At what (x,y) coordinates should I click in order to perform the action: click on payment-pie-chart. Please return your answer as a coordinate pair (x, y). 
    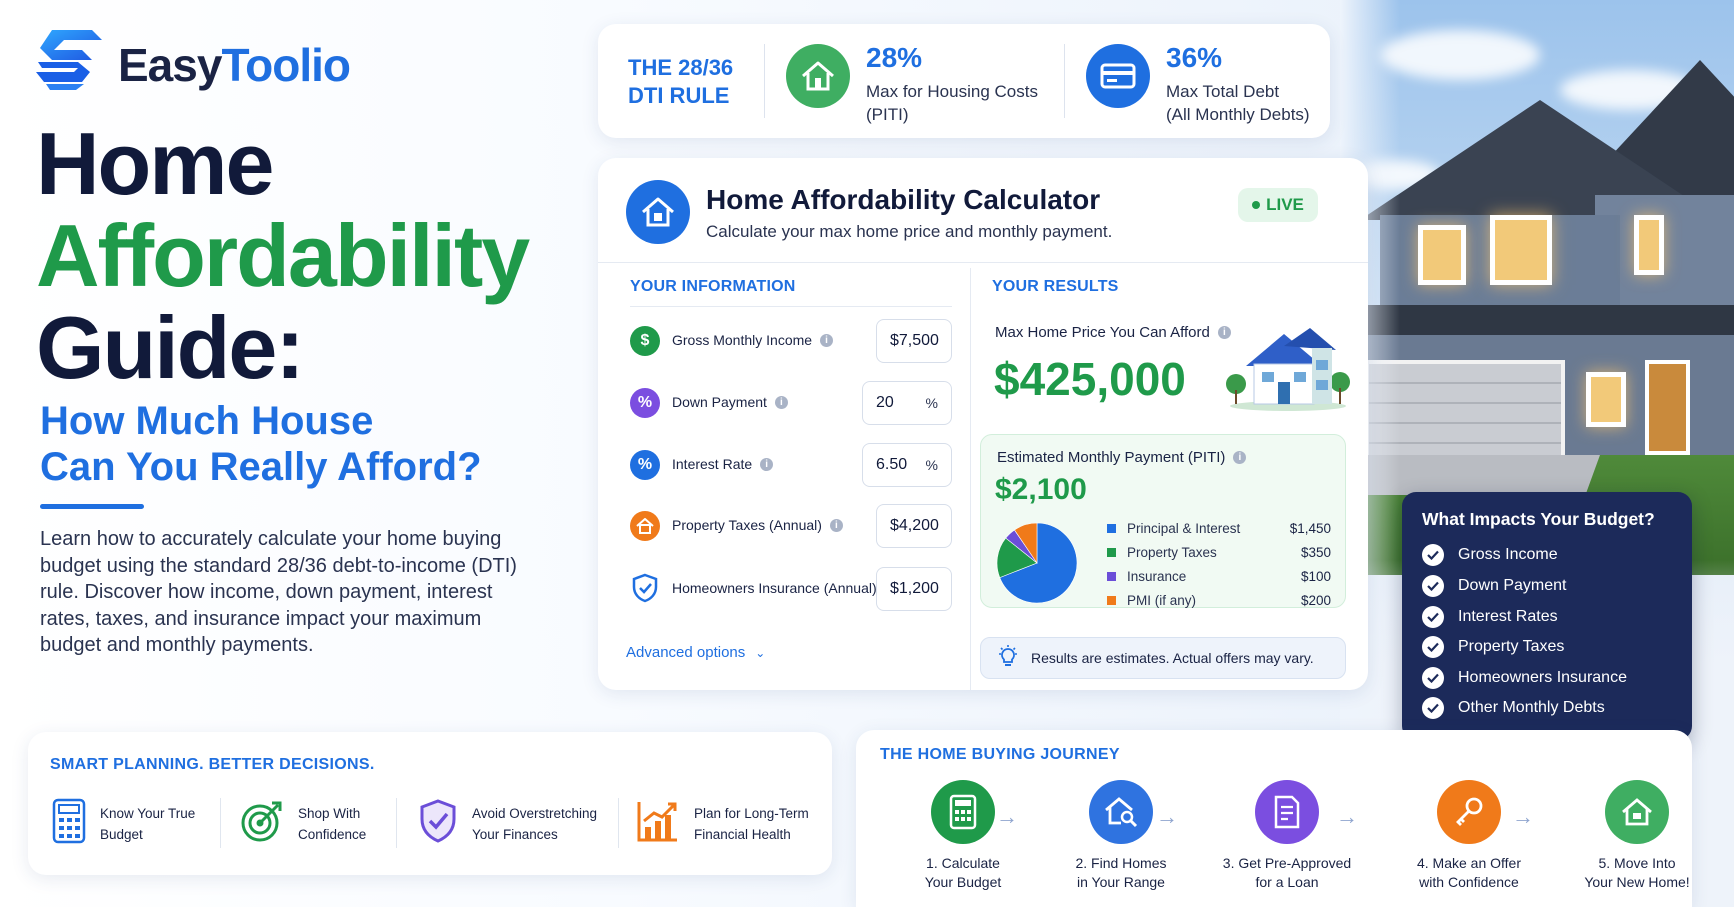
    Looking at the image, I should click on (1037, 563).